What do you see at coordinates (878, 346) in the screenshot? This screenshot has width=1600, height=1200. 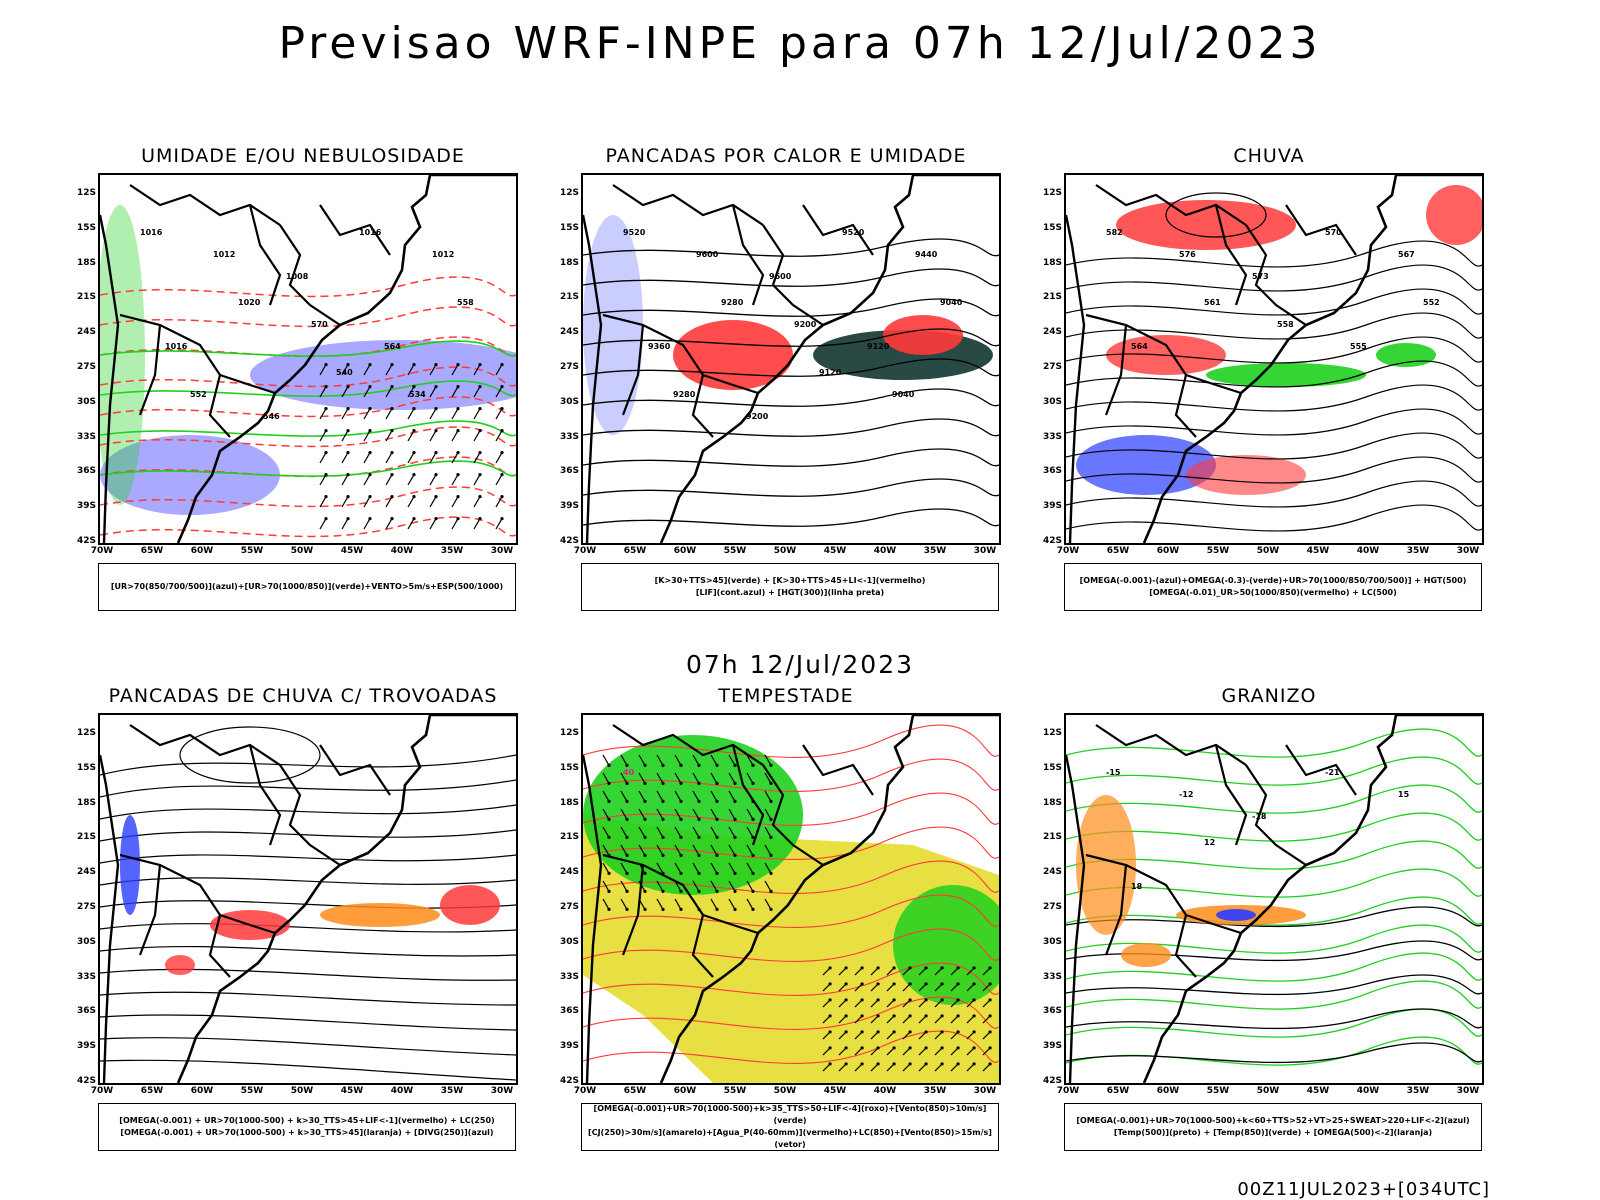 I see `contour-label: 9120` at bounding box center [878, 346].